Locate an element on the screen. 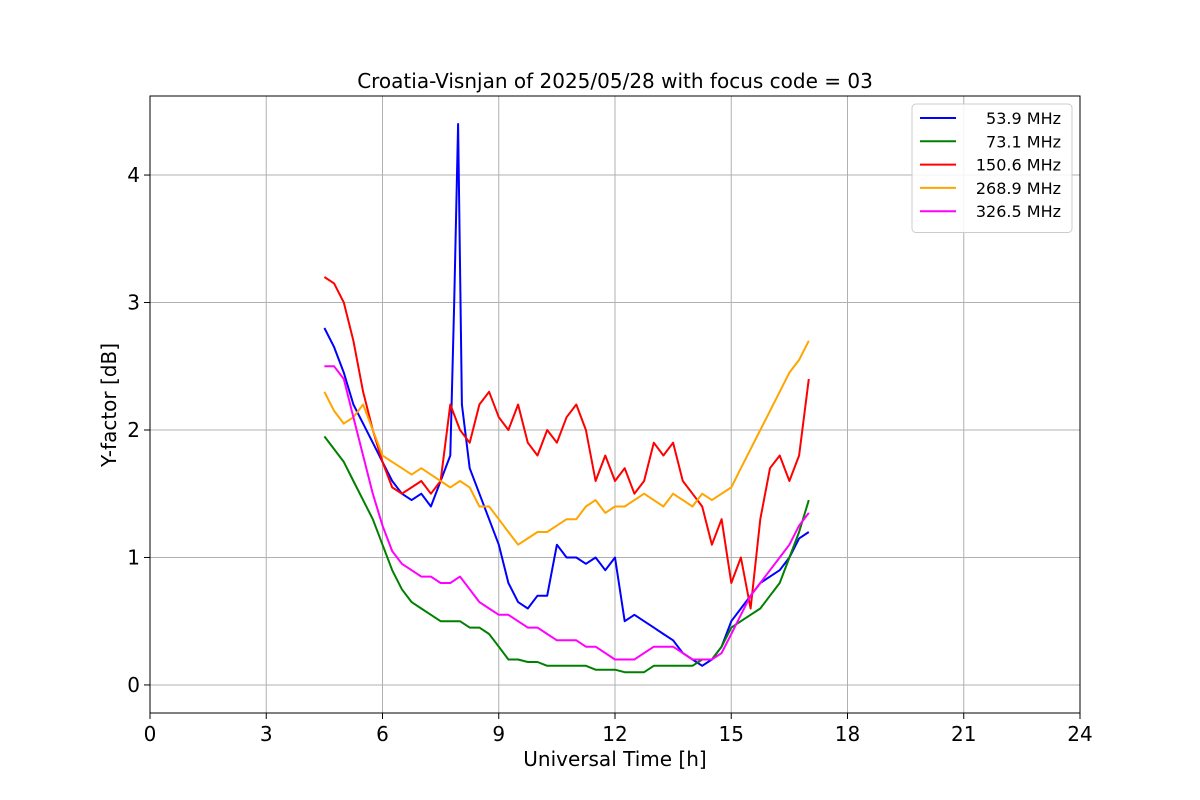  x-tick-label: 24 is located at coordinates (1079, 734).